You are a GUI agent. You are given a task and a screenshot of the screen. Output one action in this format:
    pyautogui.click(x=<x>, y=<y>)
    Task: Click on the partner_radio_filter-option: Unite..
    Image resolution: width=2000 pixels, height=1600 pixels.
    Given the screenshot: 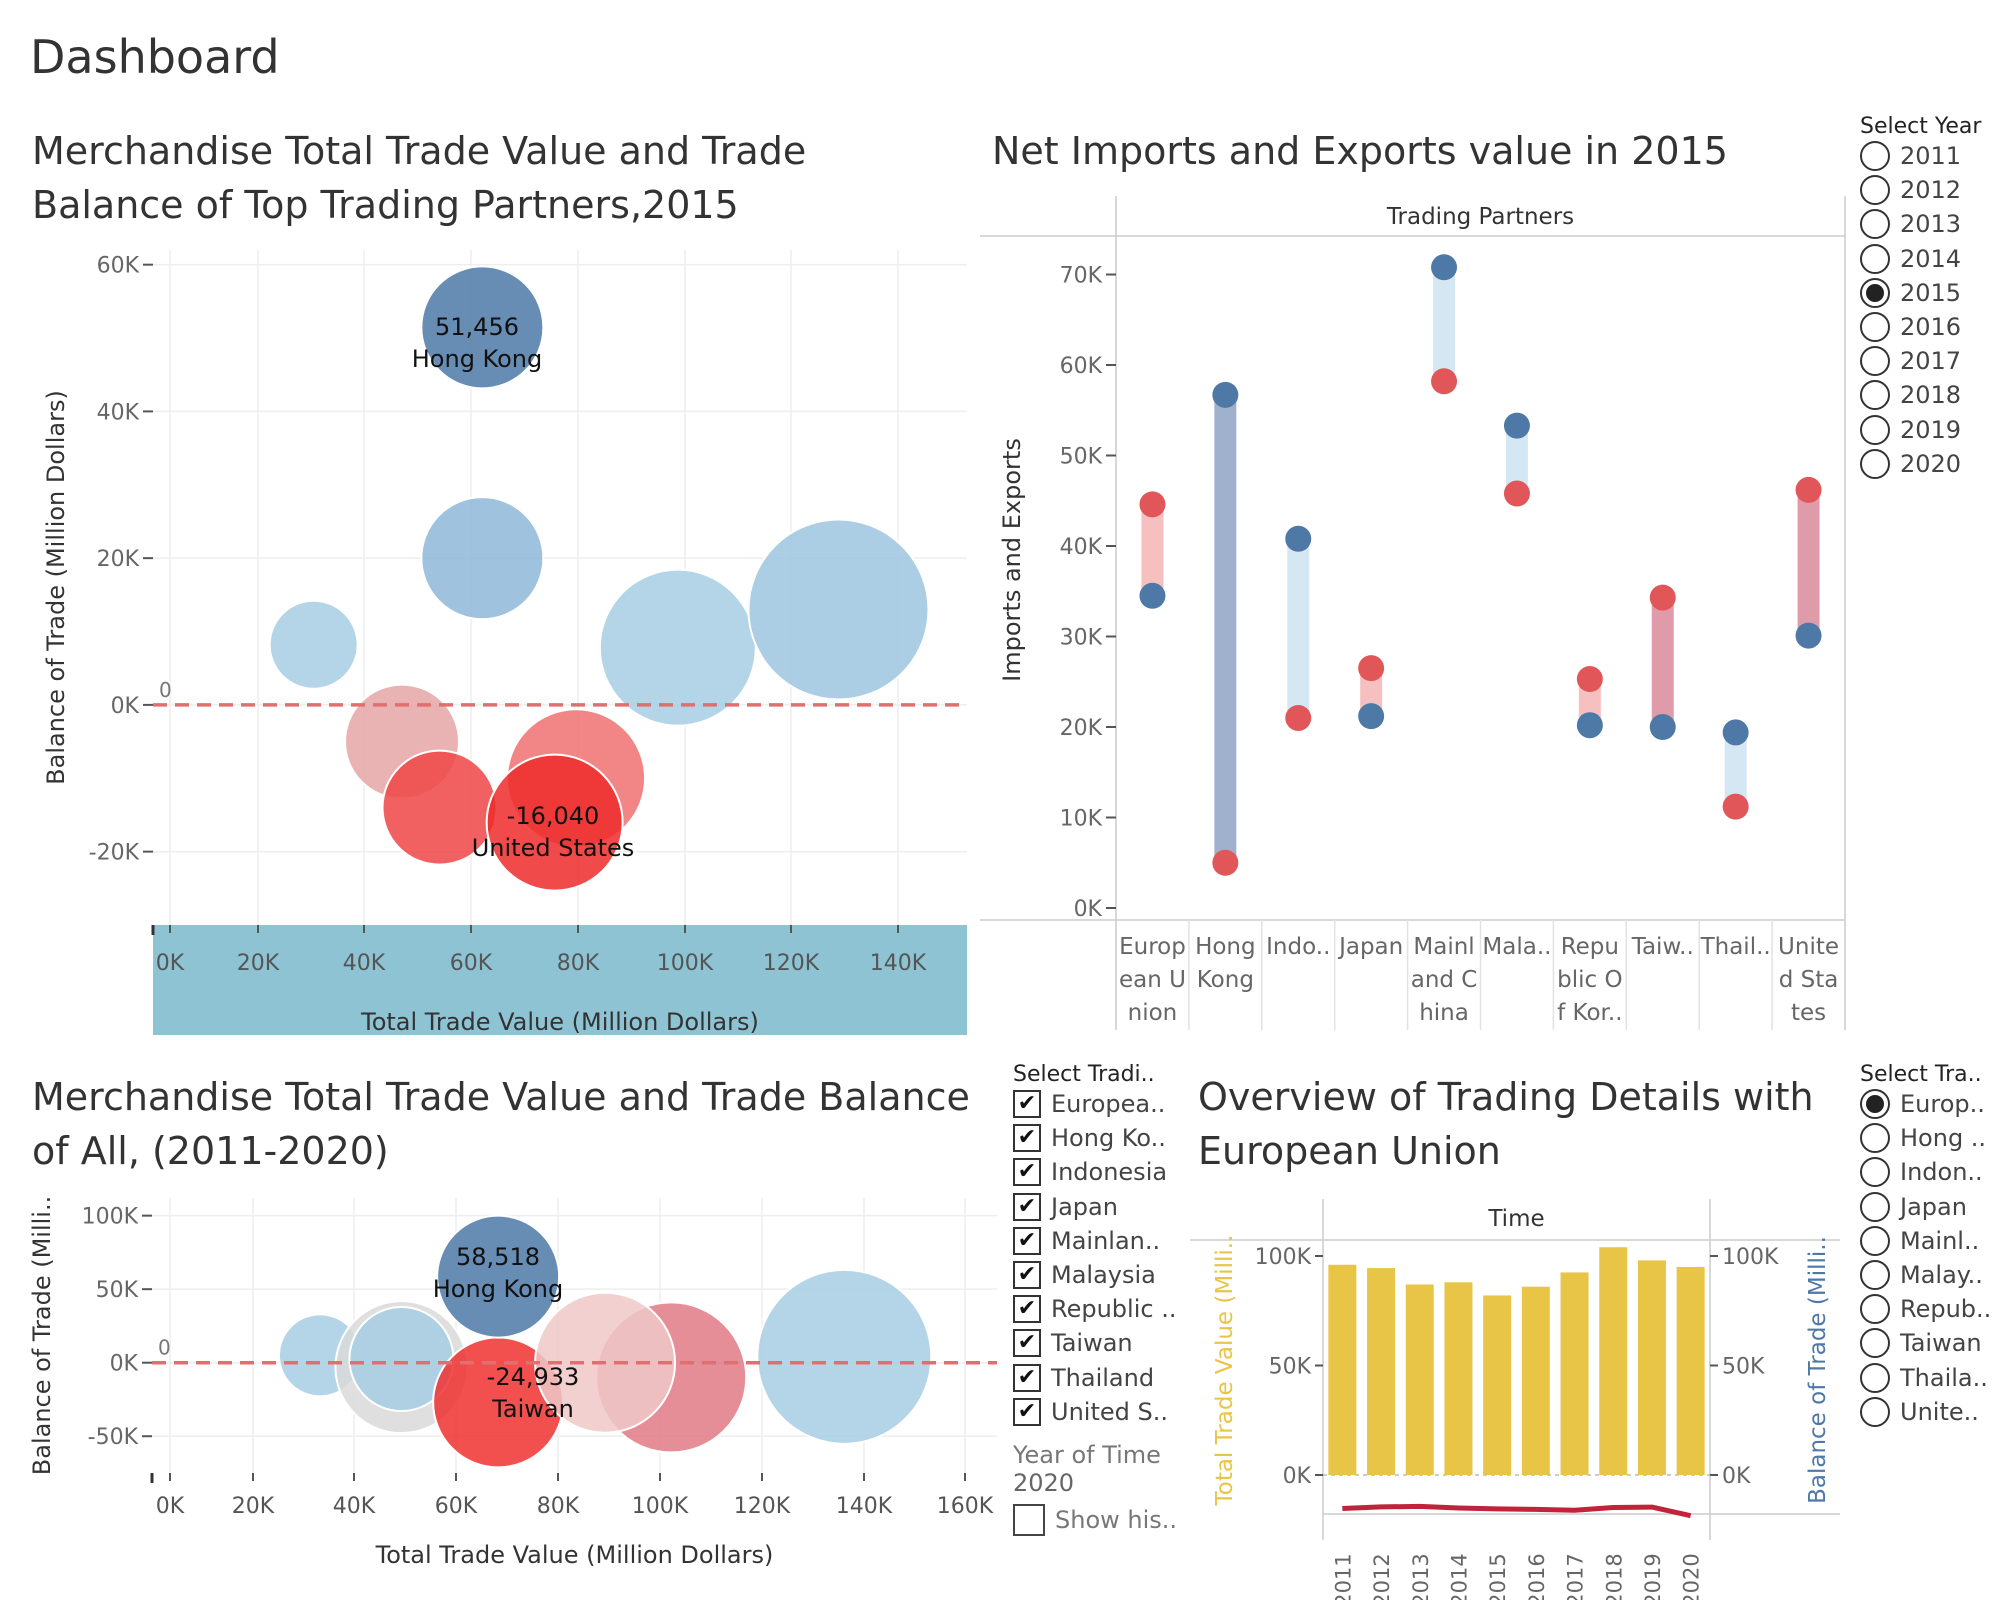 What is the action you would take?
    pyautogui.click(x=1930, y=1412)
    